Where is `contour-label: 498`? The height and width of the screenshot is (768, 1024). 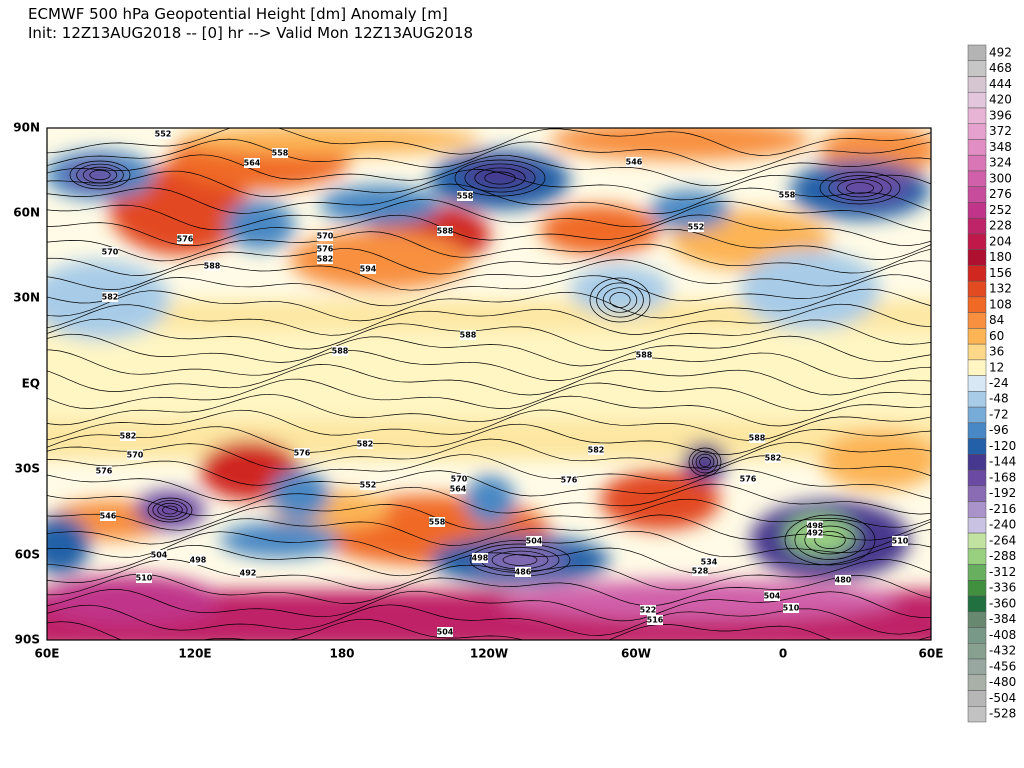 contour-label: 498 is located at coordinates (480, 558).